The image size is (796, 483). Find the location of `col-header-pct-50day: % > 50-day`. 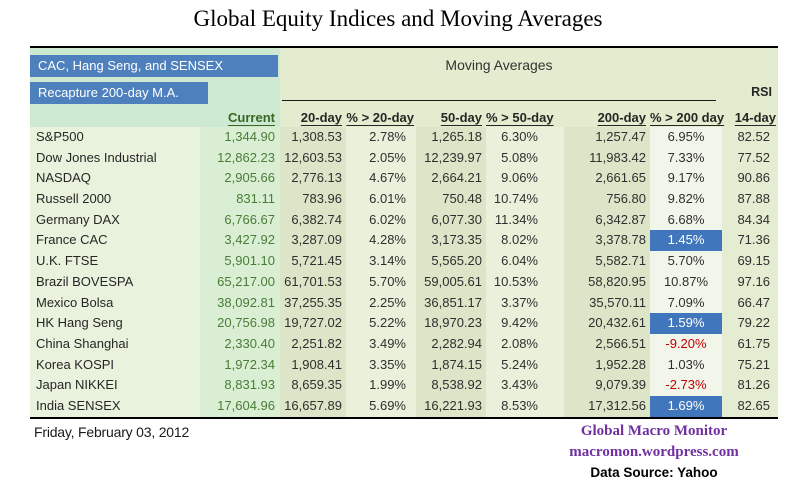

col-header-pct-50day: % > 50-day is located at coordinates (520, 117).